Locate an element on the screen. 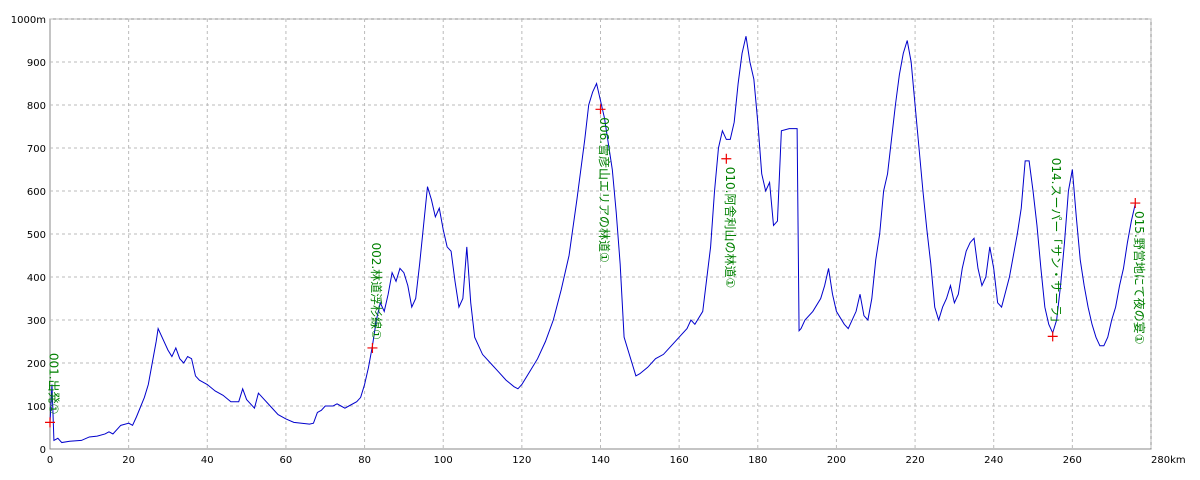 This screenshot has height=480, width=1200. y-tick-label: 700 is located at coordinates (36, 149).